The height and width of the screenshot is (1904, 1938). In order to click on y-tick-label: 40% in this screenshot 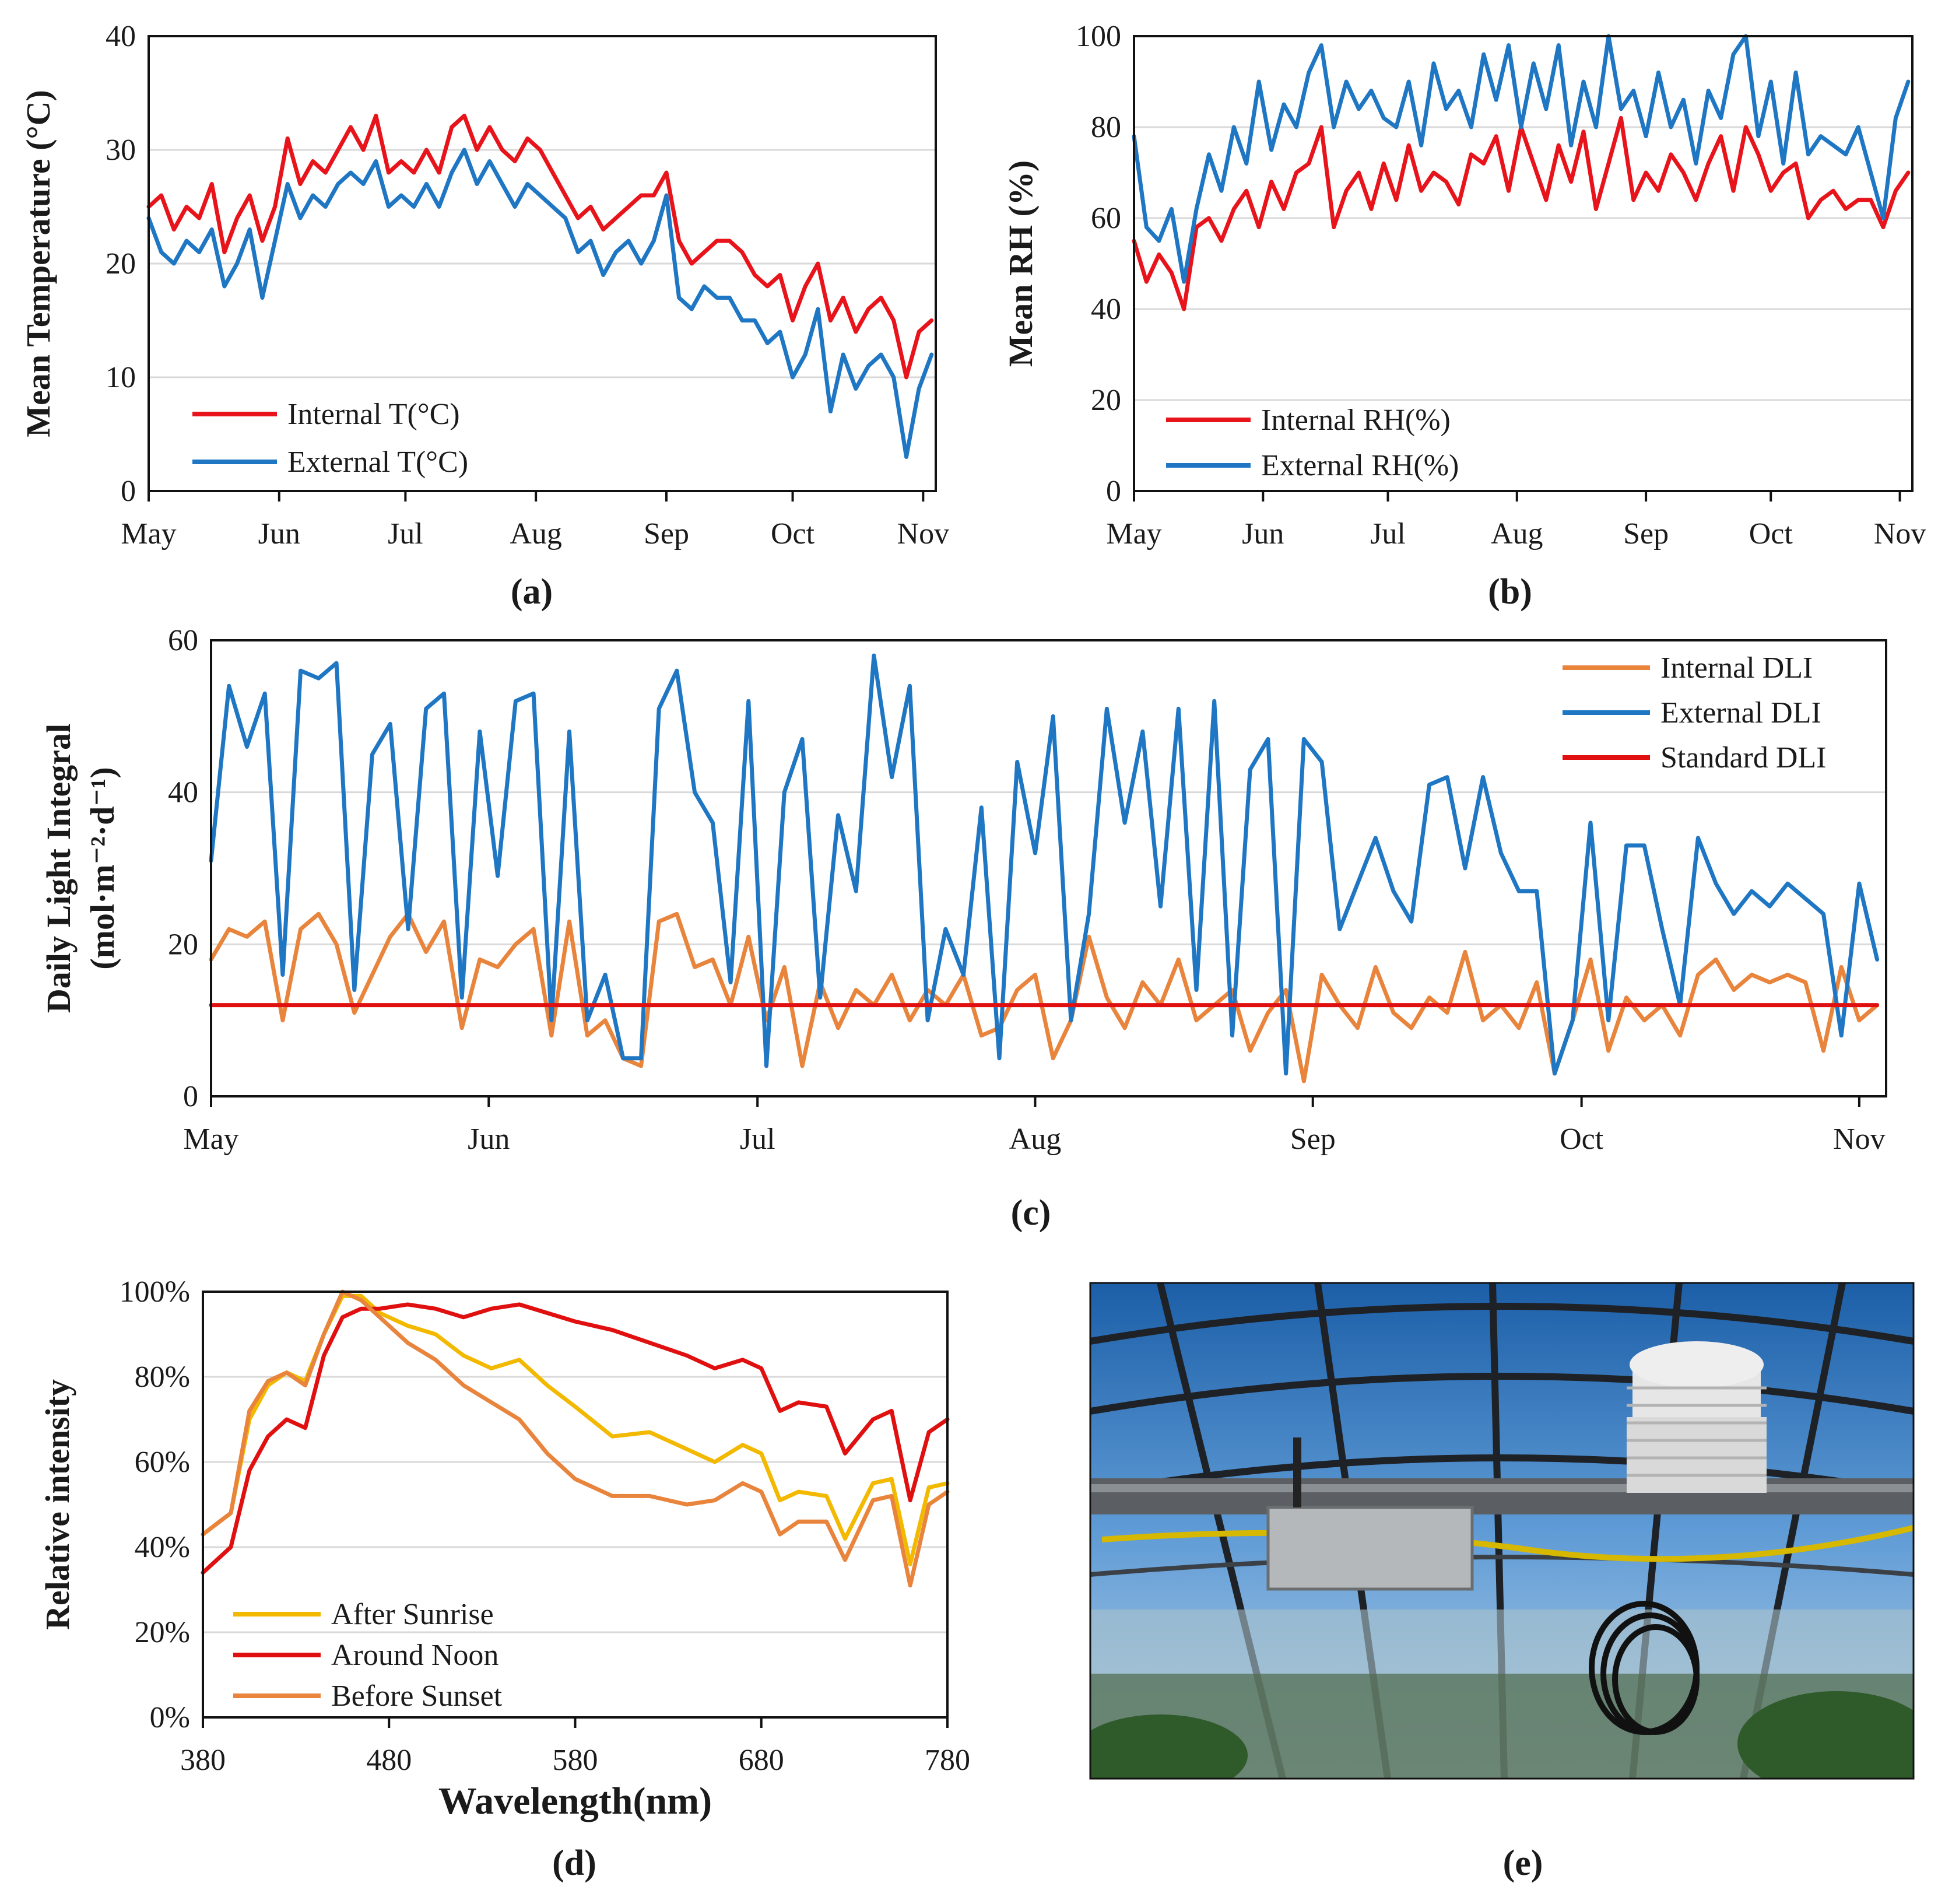, I will do `click(162, 1547)`.